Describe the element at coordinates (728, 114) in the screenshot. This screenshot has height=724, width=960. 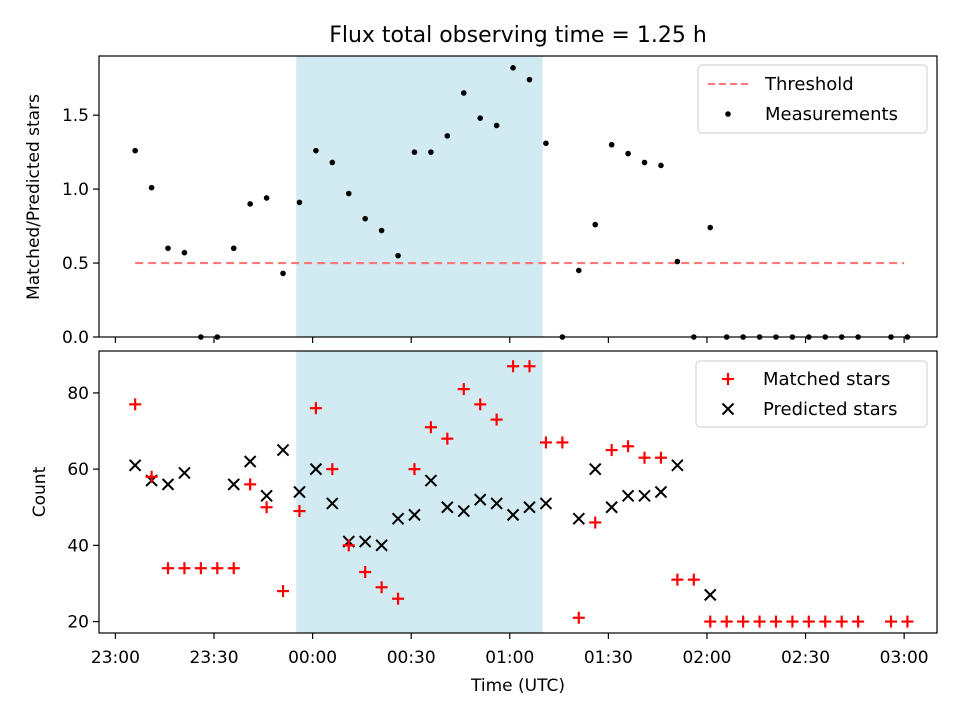
I see `legend-measurements-swatch` at that location.